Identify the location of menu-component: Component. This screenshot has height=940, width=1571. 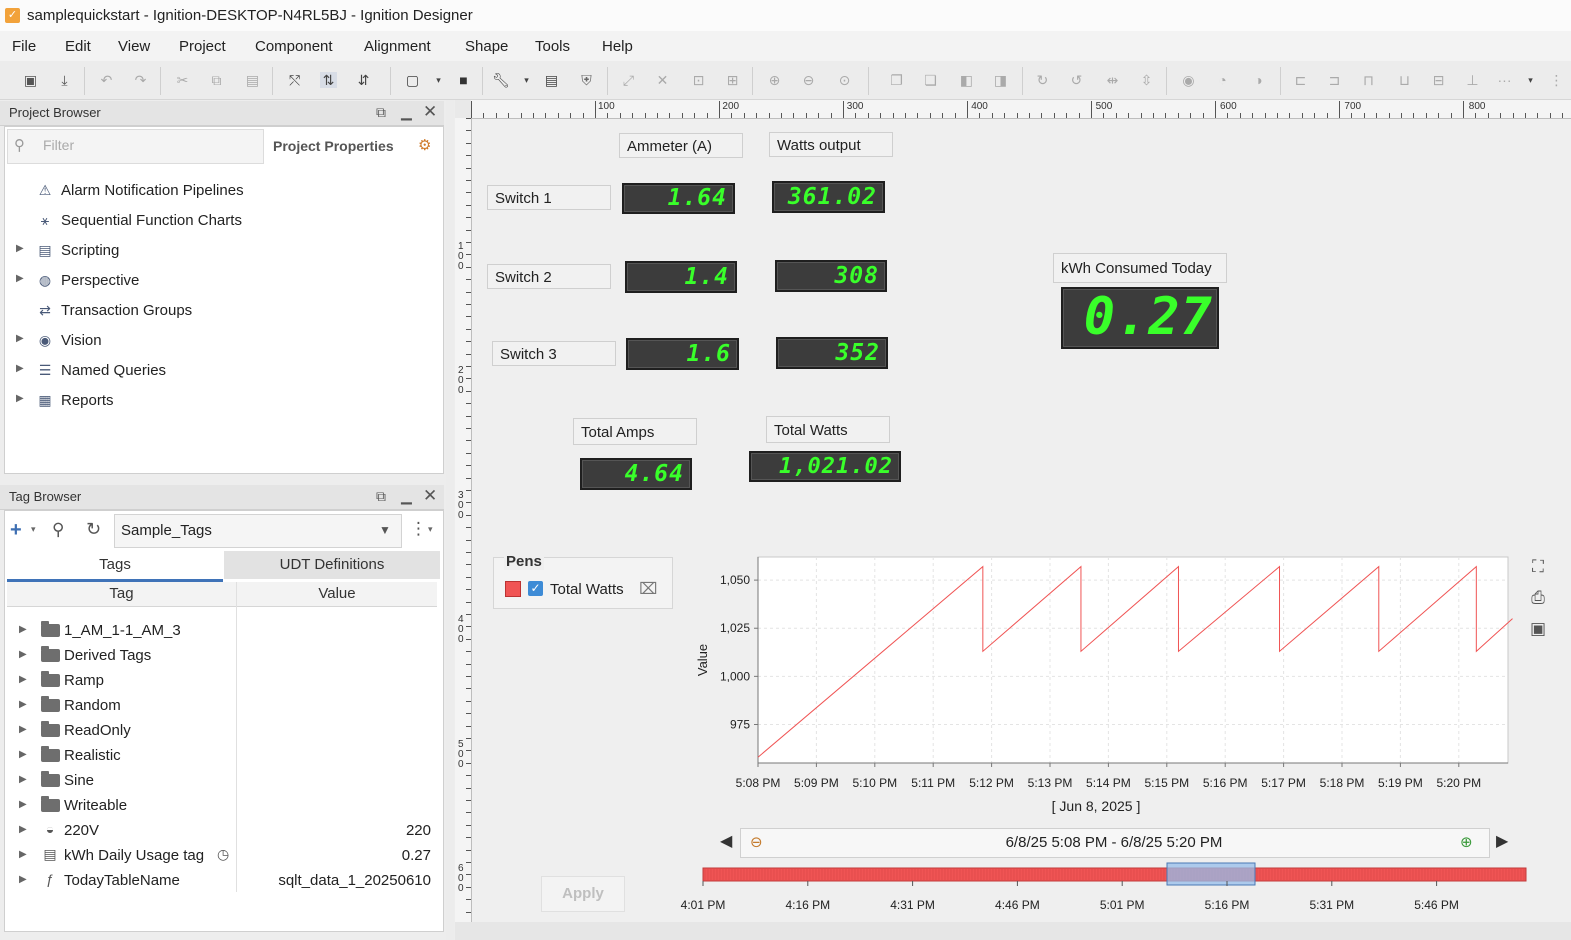
(294, 46).